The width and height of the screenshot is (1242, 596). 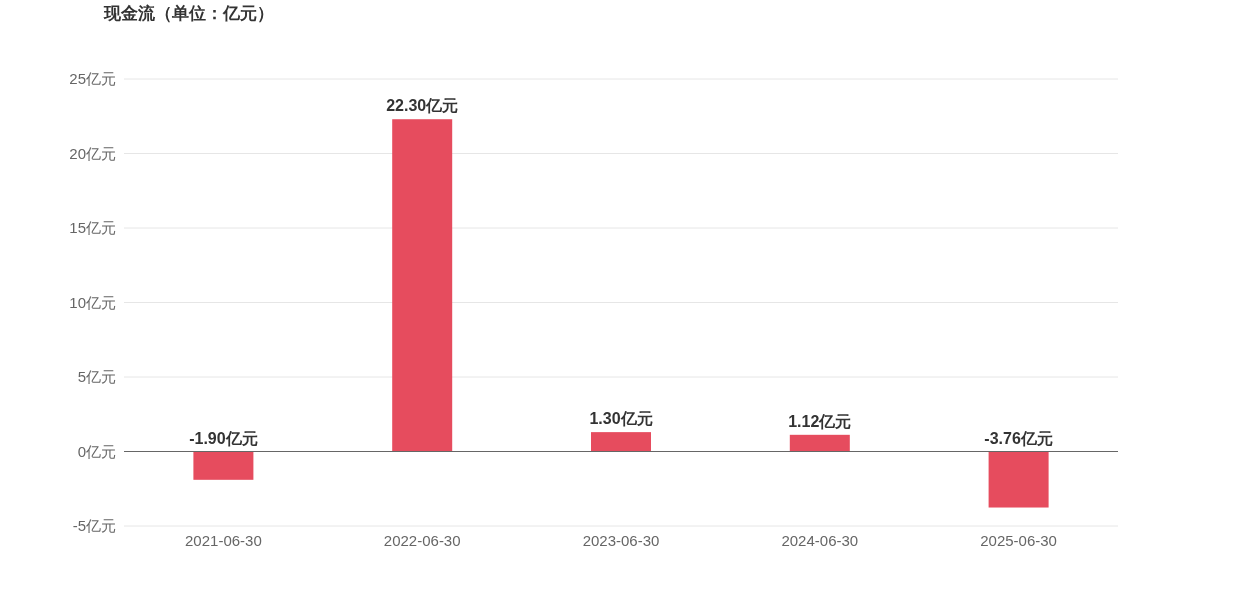 What do you see at coordinates (92, 302) in the screenshot?
I see `y-tick-label: 10亿元` at bounding box center [92, 302].